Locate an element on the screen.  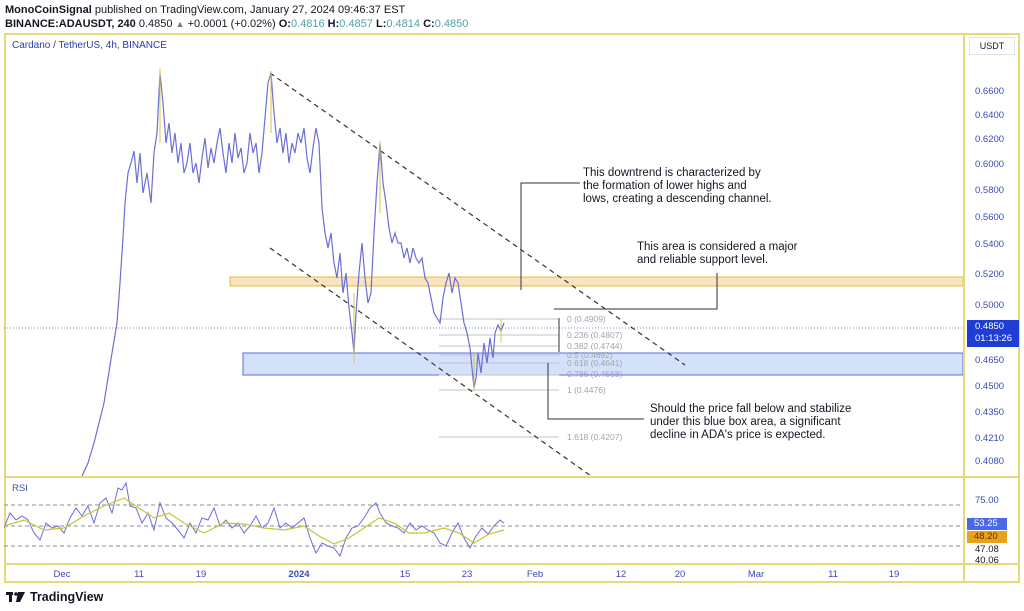
time-tick: 20 is located at coordinates (680, 574).